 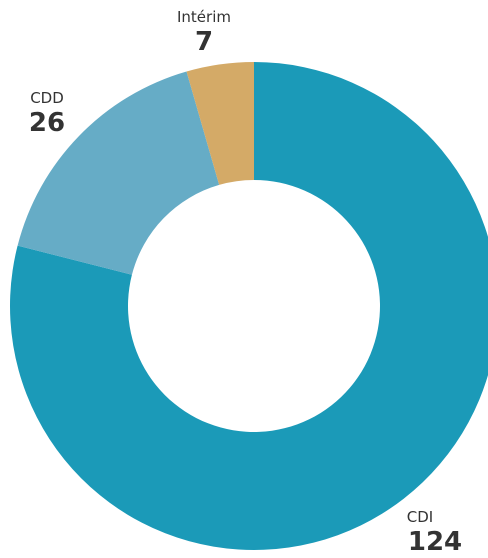 I want to click on donut-slice, so click(x=220, y=123).